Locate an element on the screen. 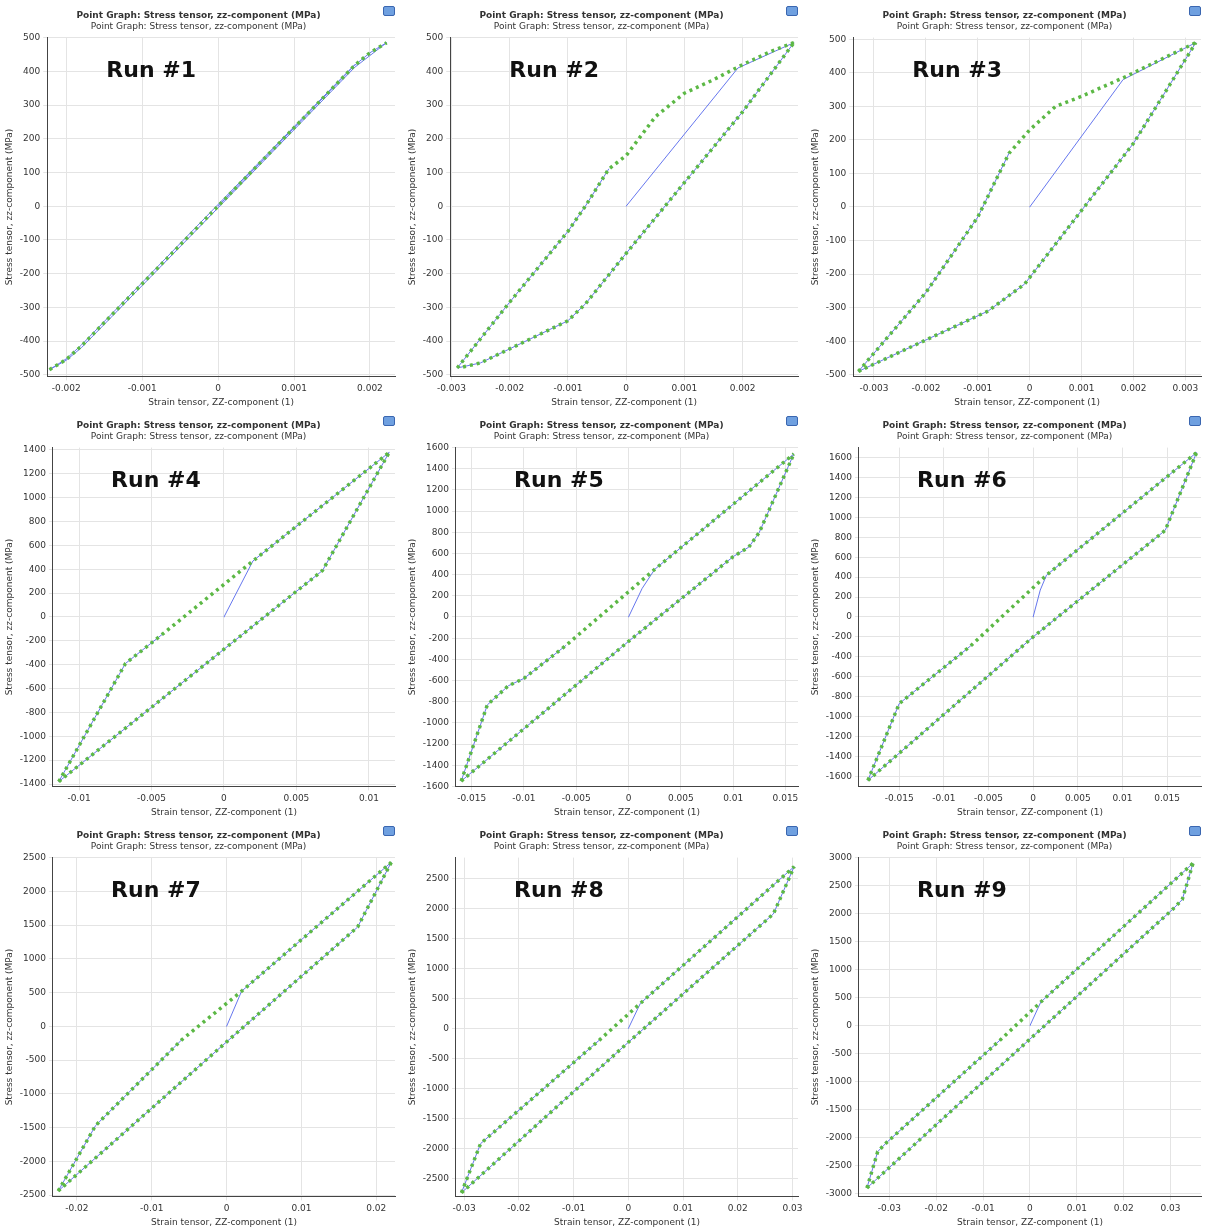  x-tick-label: 0.002 is located at coordinates (370, 388).